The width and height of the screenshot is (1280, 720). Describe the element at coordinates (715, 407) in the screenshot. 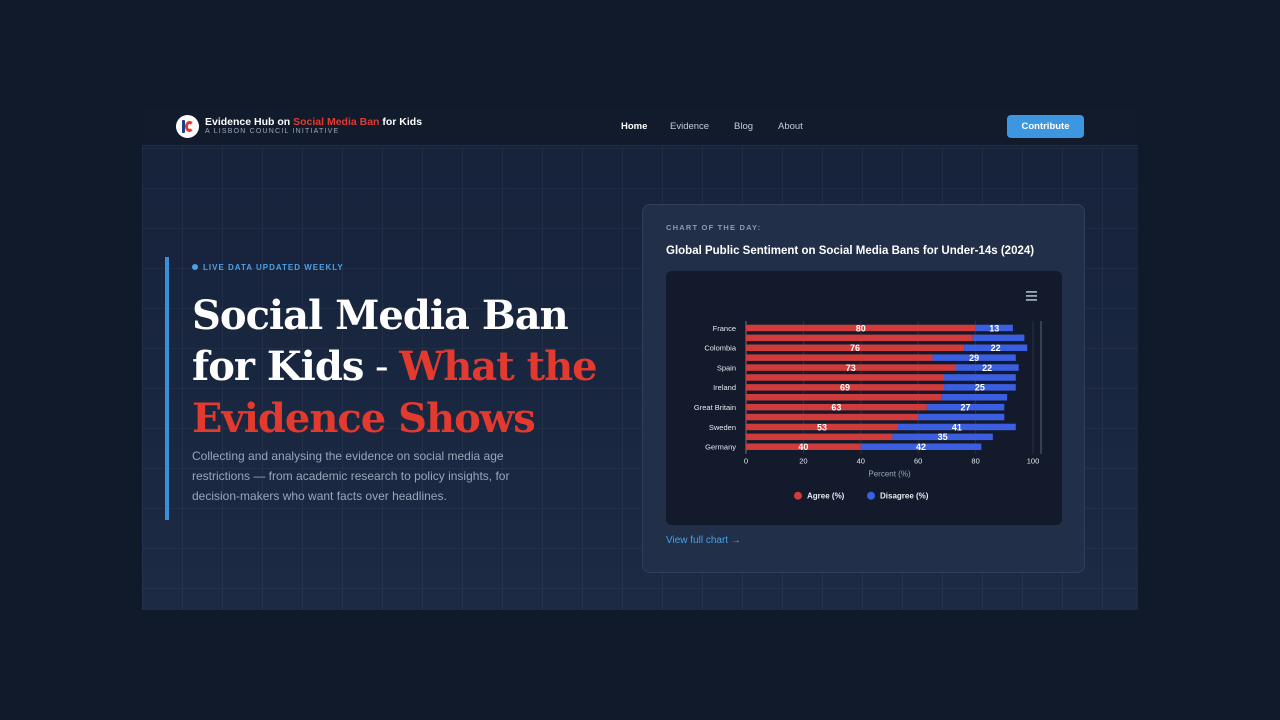

I see `category-label: Great Britain` at that location.